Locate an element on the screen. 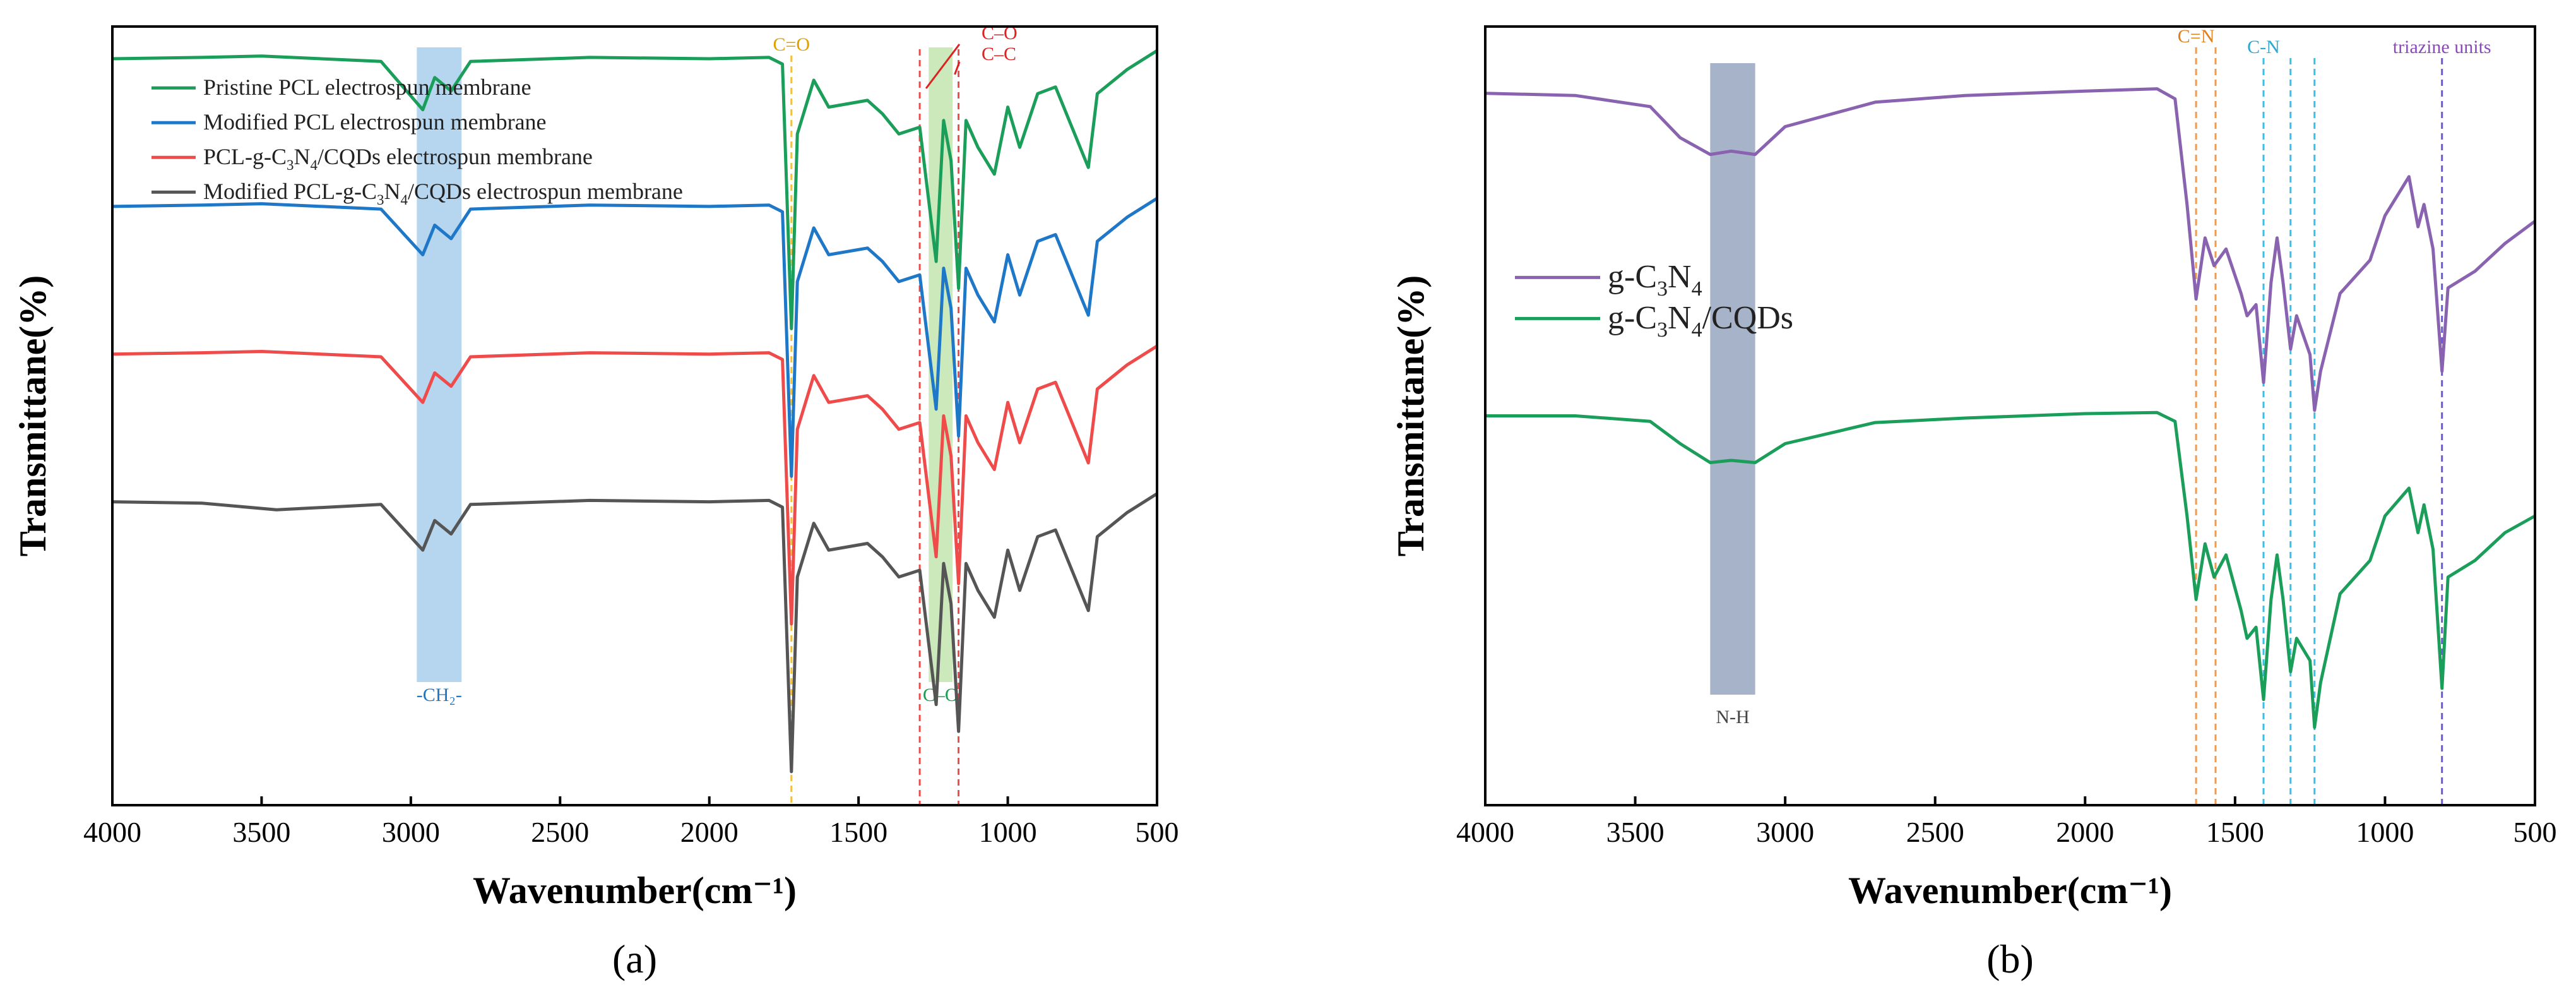 This screenshot has height=1006, width=2576. legend-entry-0: g-C3N4 is located at coordinates (1655, 280).